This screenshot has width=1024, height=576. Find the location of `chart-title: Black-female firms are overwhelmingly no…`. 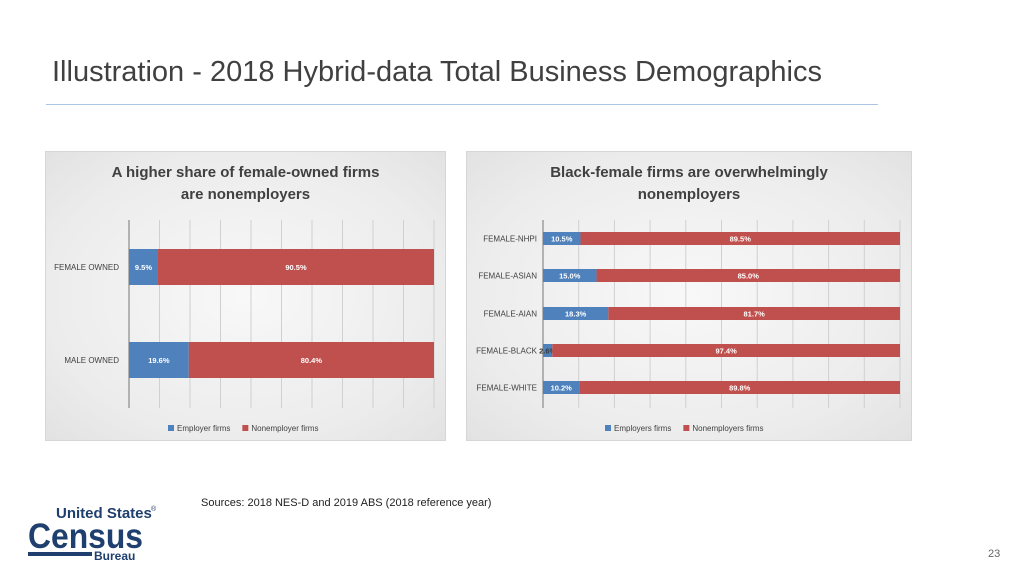

chart-title: Black-female firms are overwhelmingly no… is located at coordinates (689, 184).